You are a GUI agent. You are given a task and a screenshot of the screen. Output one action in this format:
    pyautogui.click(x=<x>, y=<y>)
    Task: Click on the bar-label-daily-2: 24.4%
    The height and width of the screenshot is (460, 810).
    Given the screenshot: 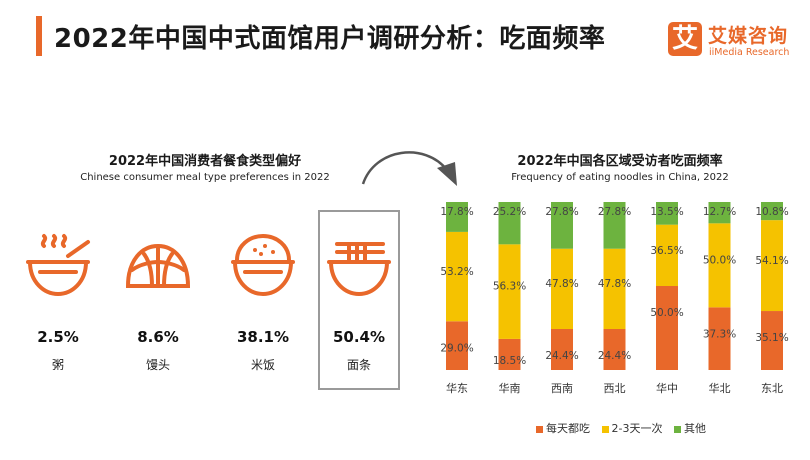 What is the action you would take?
    pyautogui.click(x=561, y=356)
    